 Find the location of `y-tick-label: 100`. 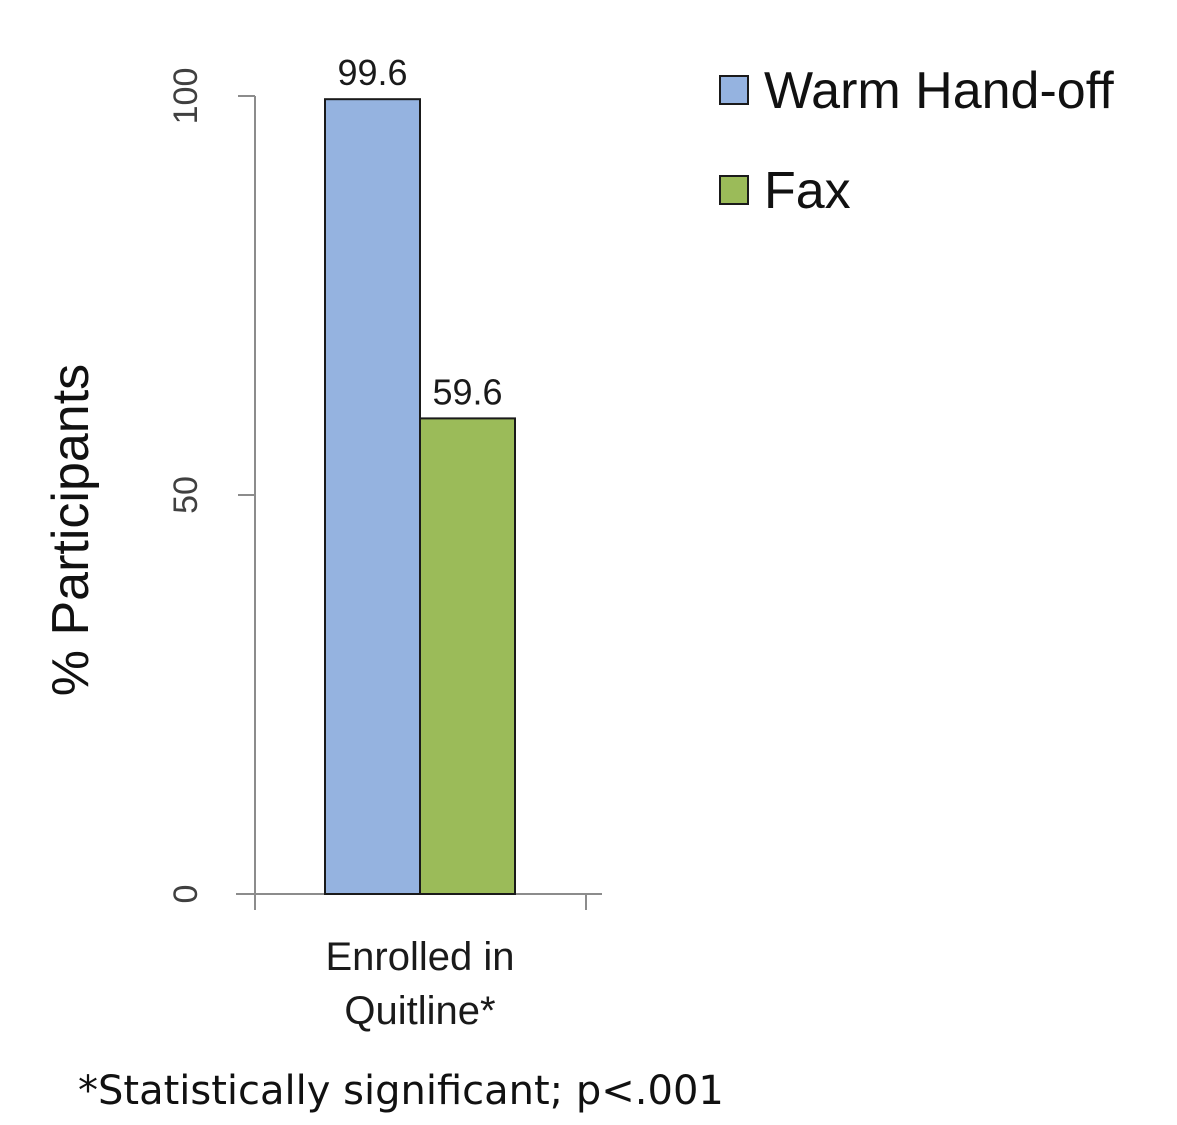

y-tick-label: 100 is located at coordinates (186, 96).